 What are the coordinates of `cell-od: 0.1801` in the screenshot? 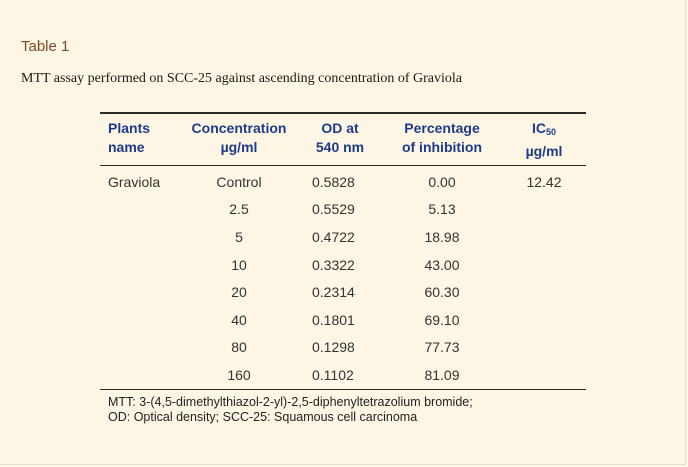 It's located at (333, 319).